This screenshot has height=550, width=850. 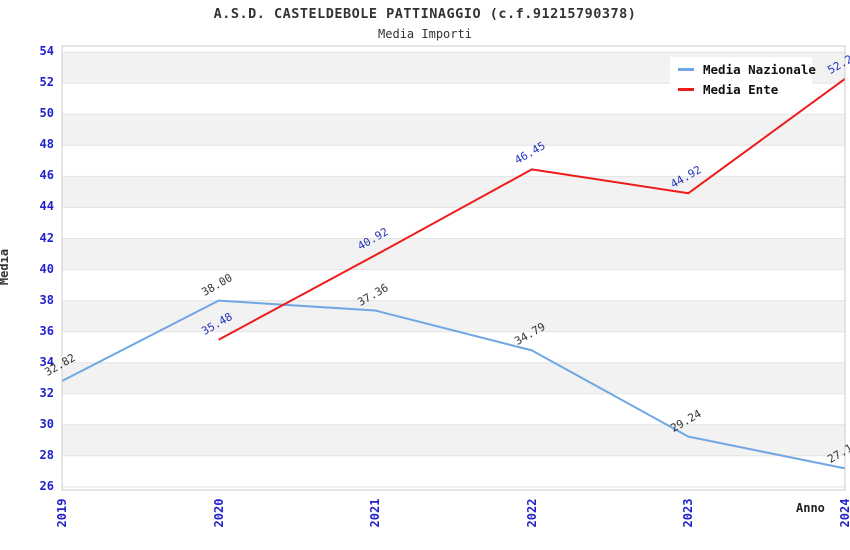 I want to click on legend-item-media-ente: Media Ente, so click(x=745, y=89).